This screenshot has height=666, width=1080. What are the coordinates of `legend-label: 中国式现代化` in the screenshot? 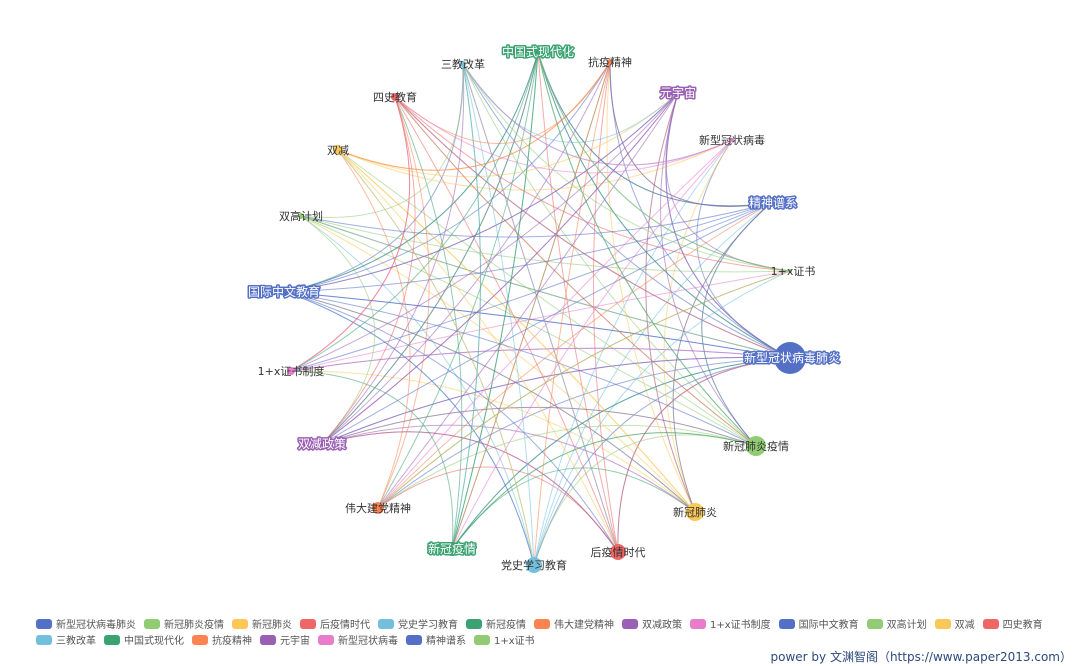 It's located at (154, 641).